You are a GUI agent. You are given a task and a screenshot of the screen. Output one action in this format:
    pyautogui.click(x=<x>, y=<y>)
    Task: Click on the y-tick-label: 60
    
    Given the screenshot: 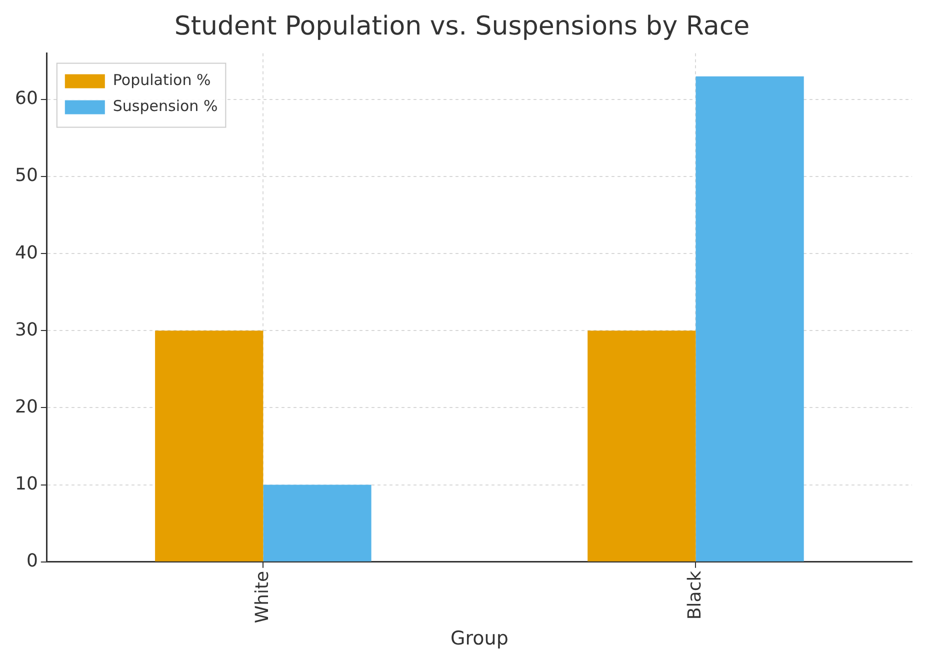 What is the action you would take?
    pyautogui.click(x=26, y=99)
    